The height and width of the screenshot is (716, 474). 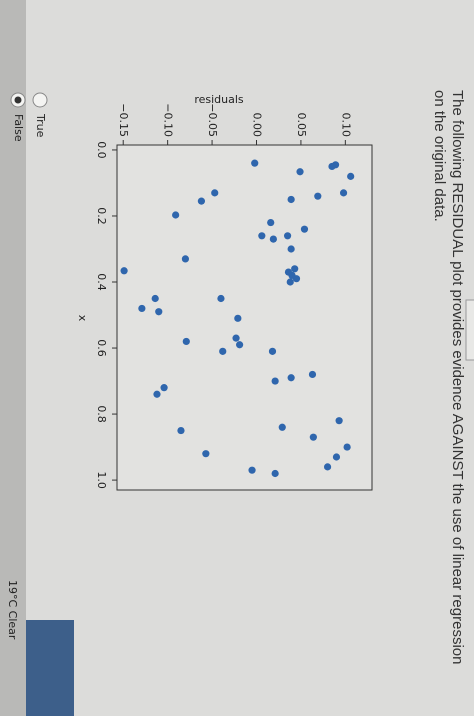 What do you see at coordinates (82, 318) in the screenshot?
I see `x-axis-label: x` at bounding box center [82, 318].